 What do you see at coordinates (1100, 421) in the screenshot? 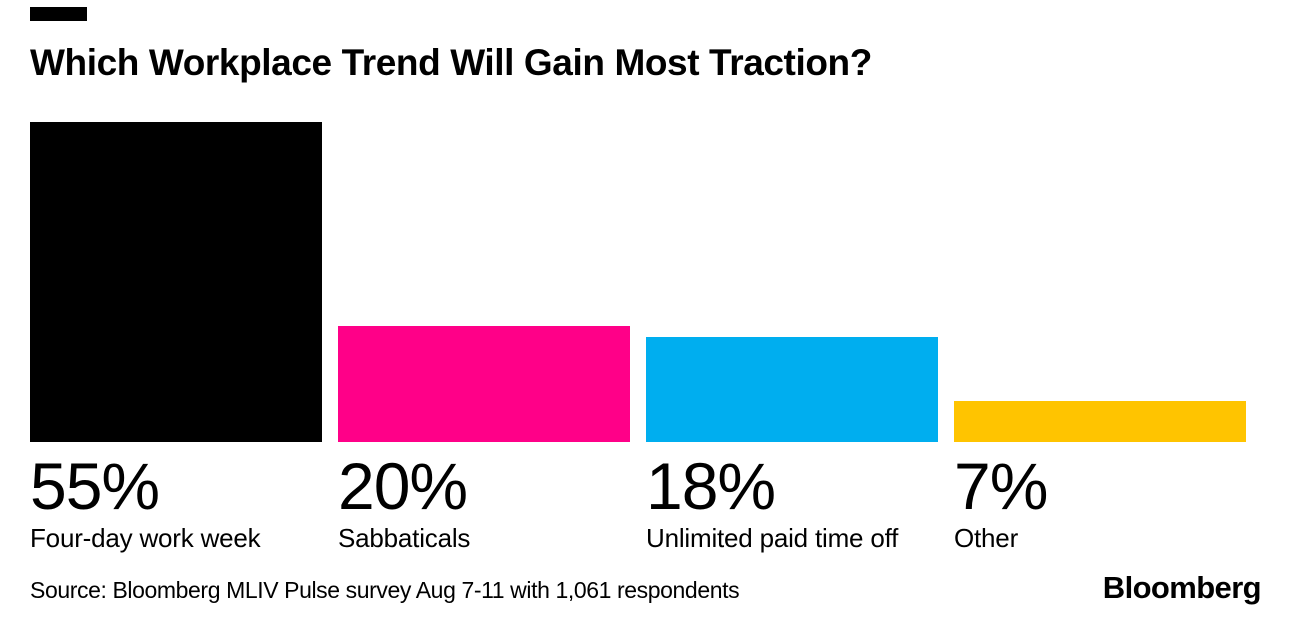
I see `bar-other` at bounding box center [1100, 421].